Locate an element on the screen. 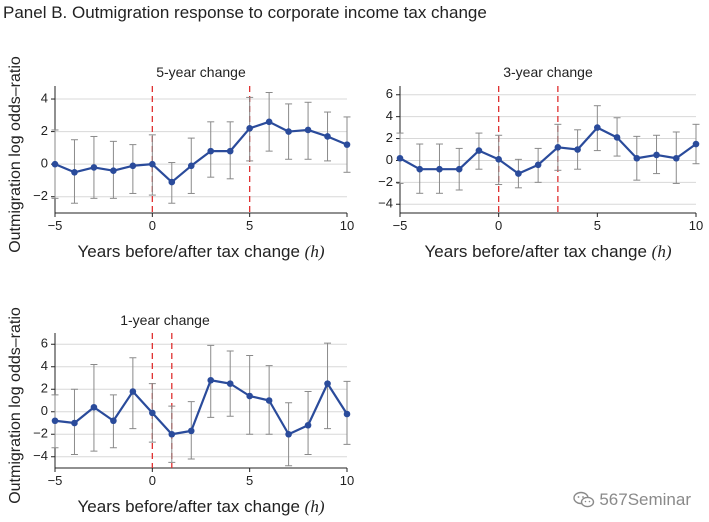 This screenshot has height=522, width=709. chart-title: 1-year change is located at coordinates (165, 320).